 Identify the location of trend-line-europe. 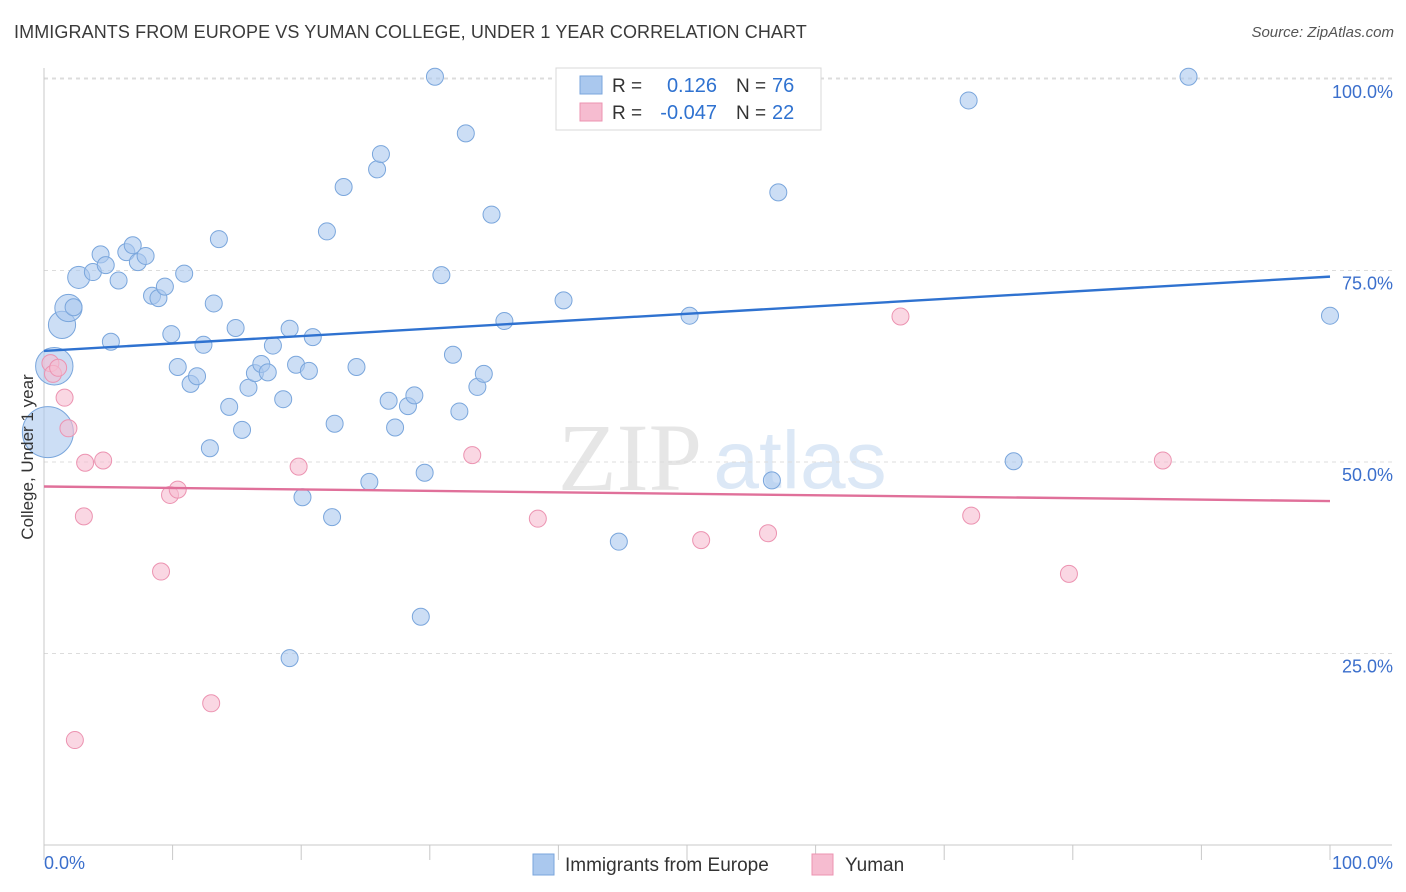
(687, 314).